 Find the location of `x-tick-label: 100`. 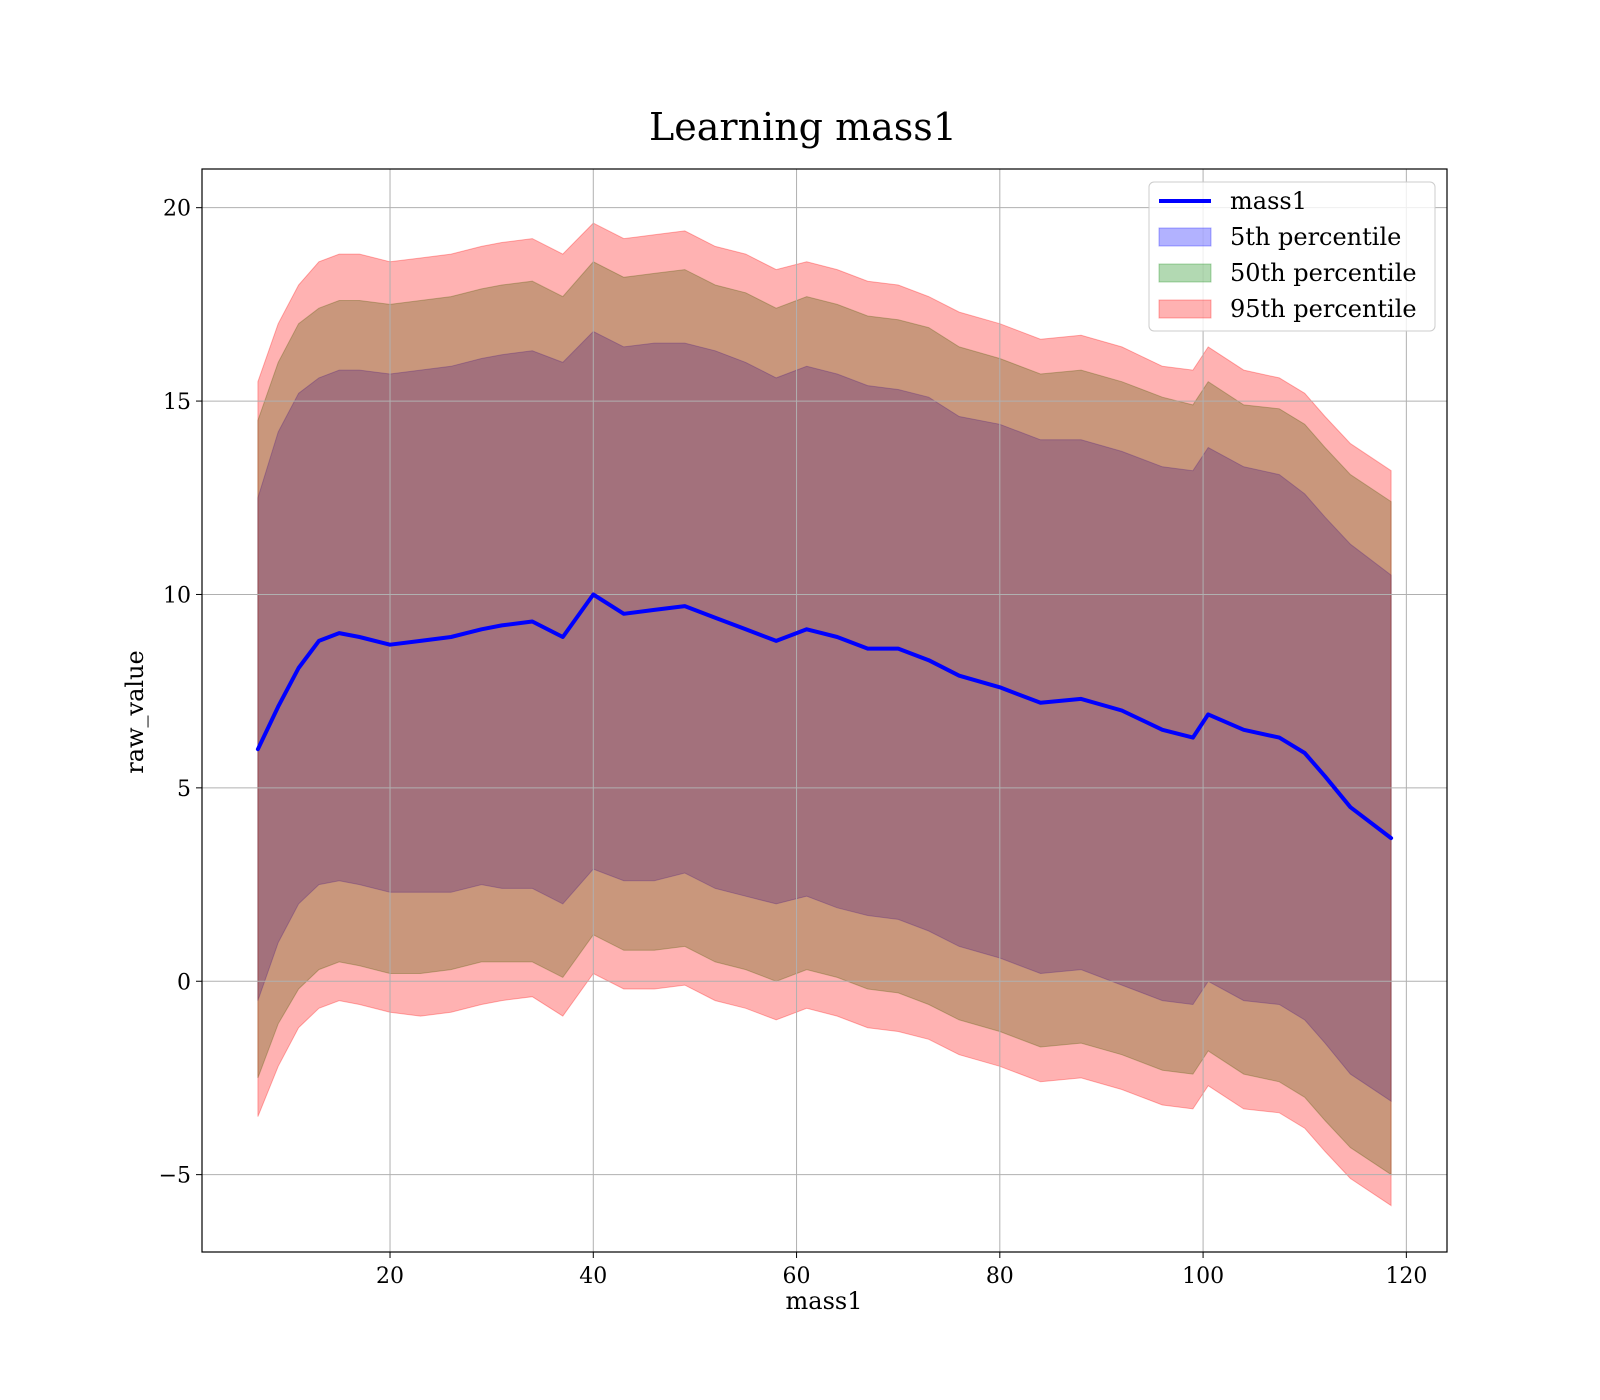

x-tick-label: 100 is located at coordinates (1203, 1276).